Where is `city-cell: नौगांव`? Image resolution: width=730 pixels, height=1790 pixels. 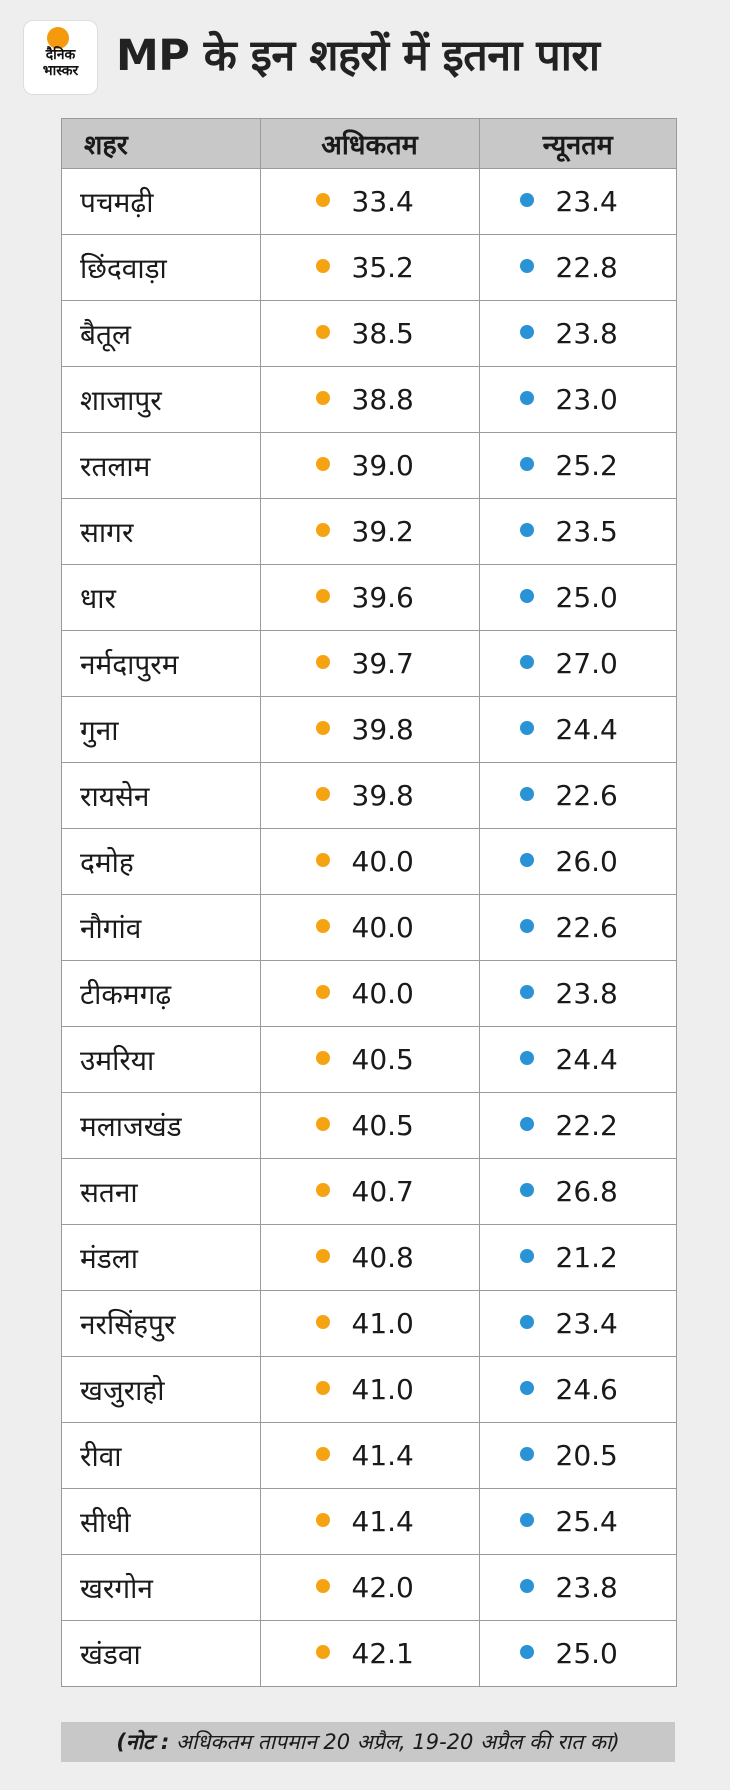 city-cell: नौगांव is located at coordinates (161, 927).